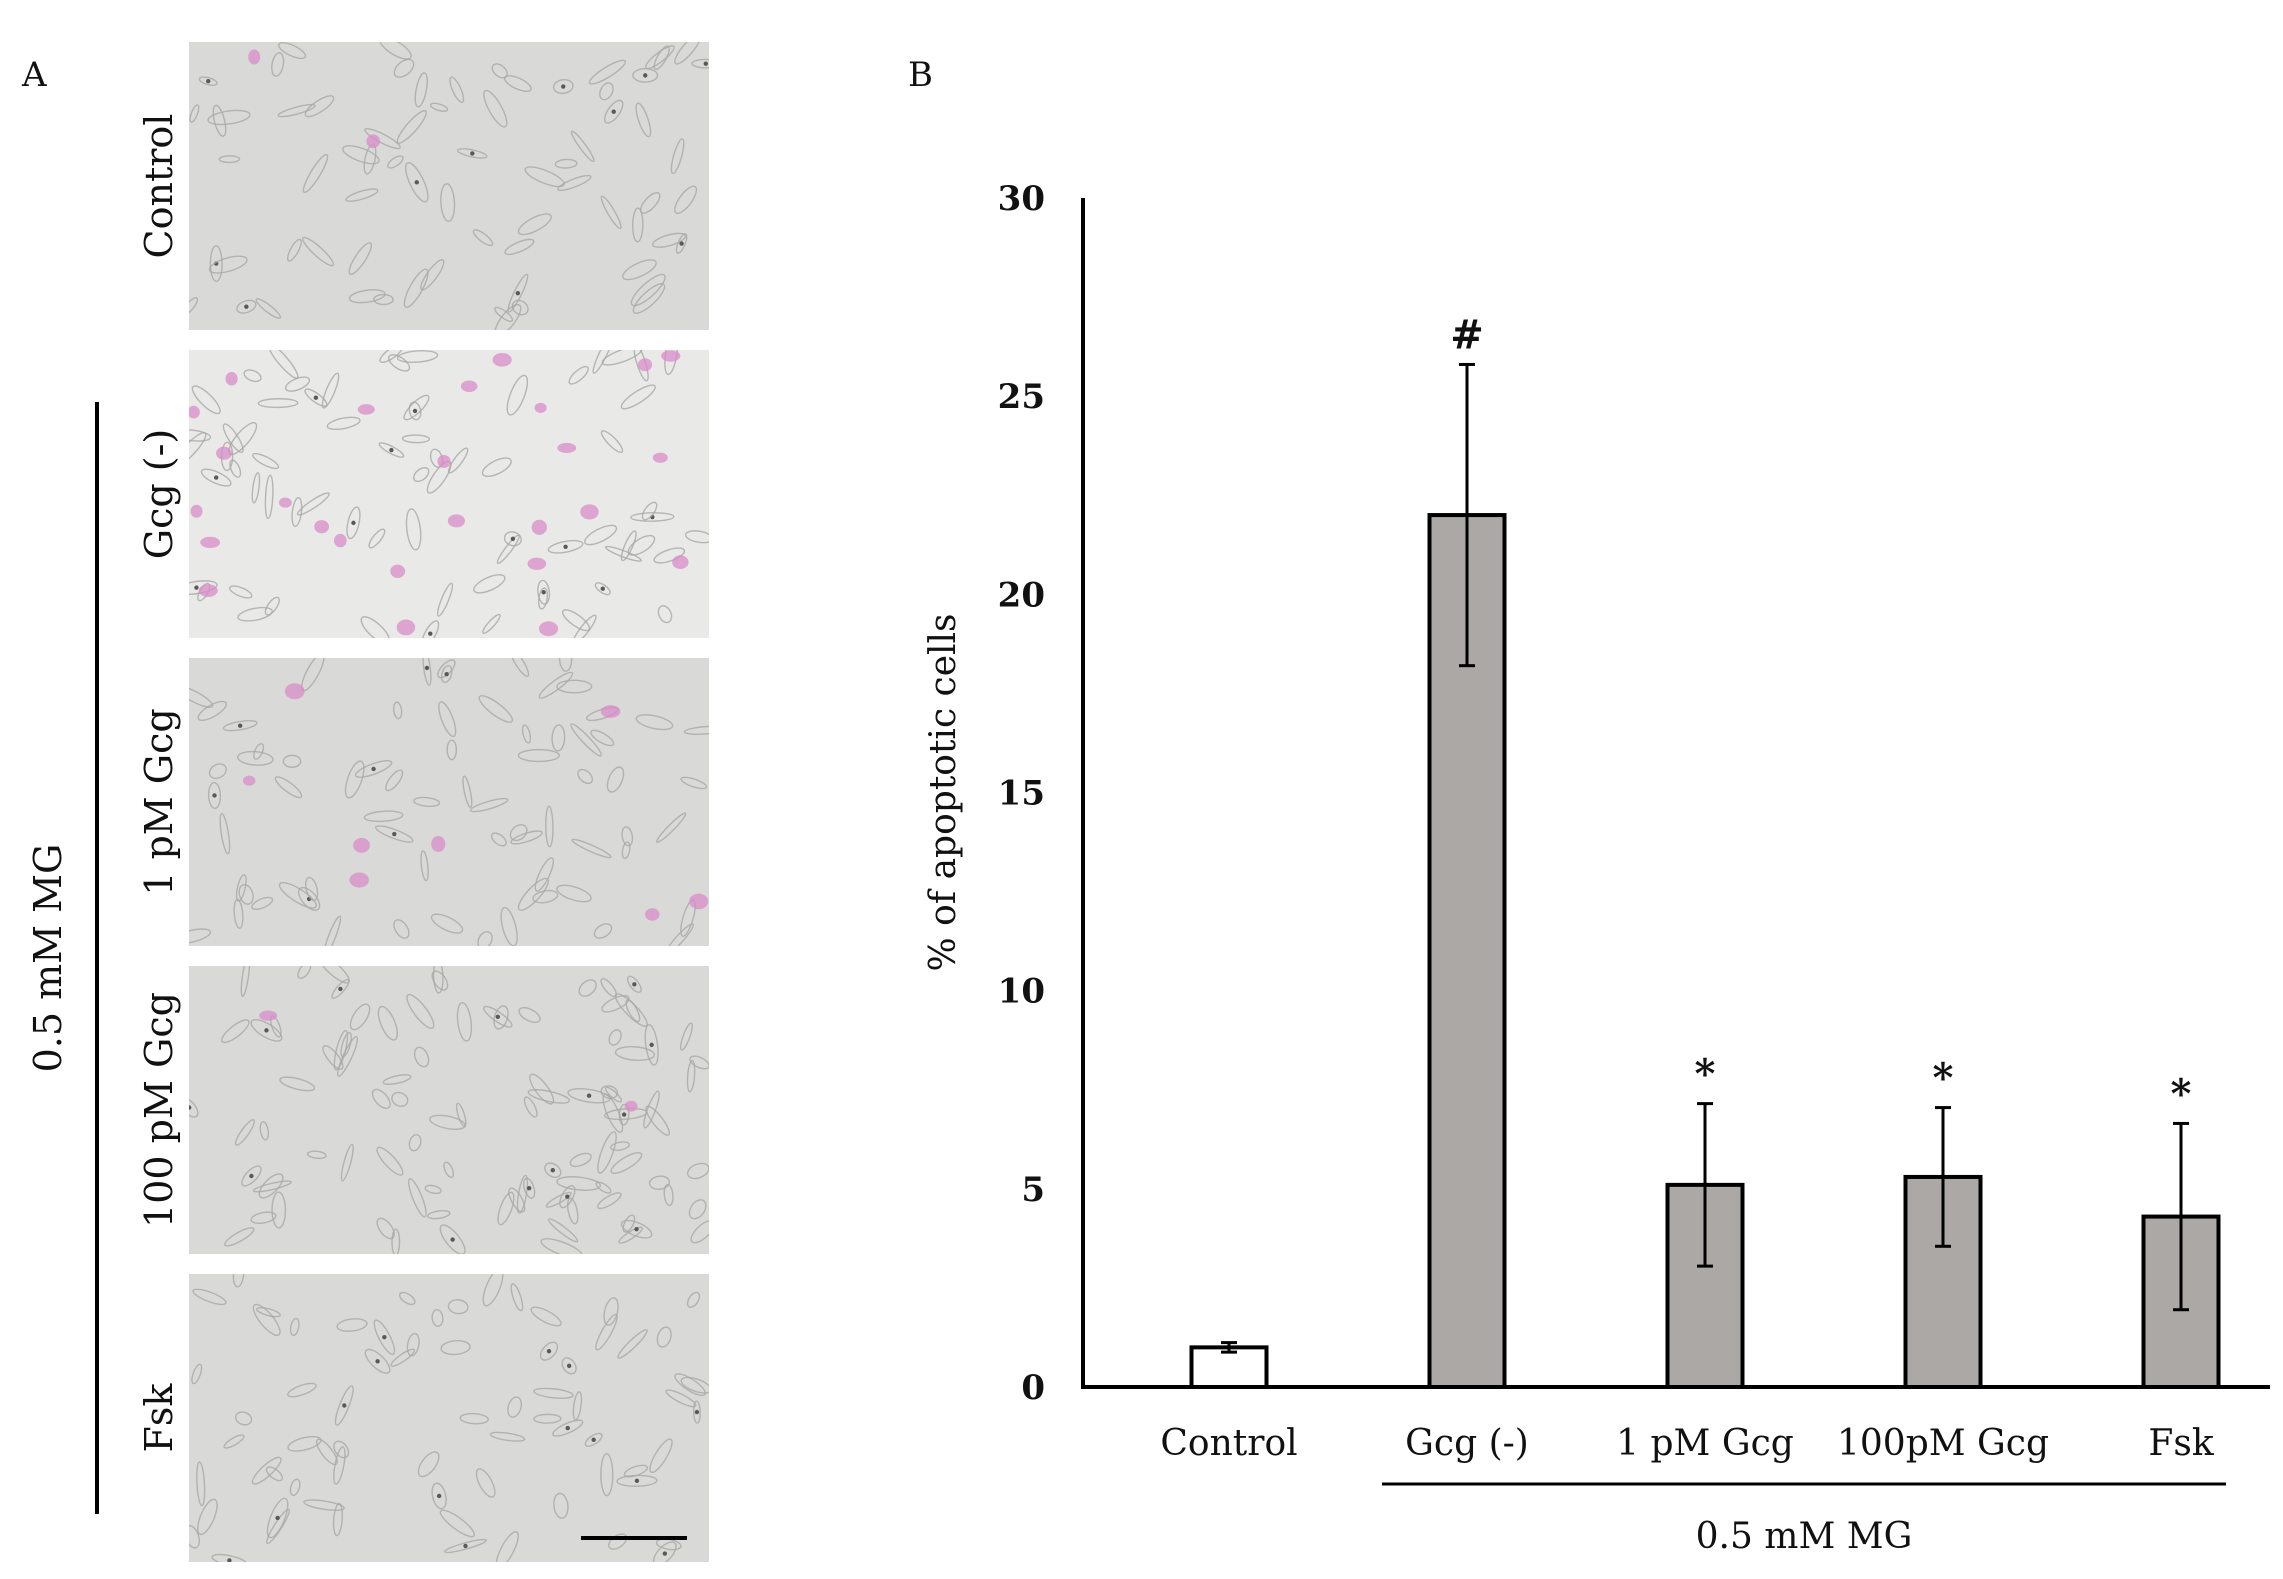  What do you see at coordinates (1943, 1443) in the screenshot?
I see `category-label-3: 100pM Gcg` at bounding box center [1943, 1443].